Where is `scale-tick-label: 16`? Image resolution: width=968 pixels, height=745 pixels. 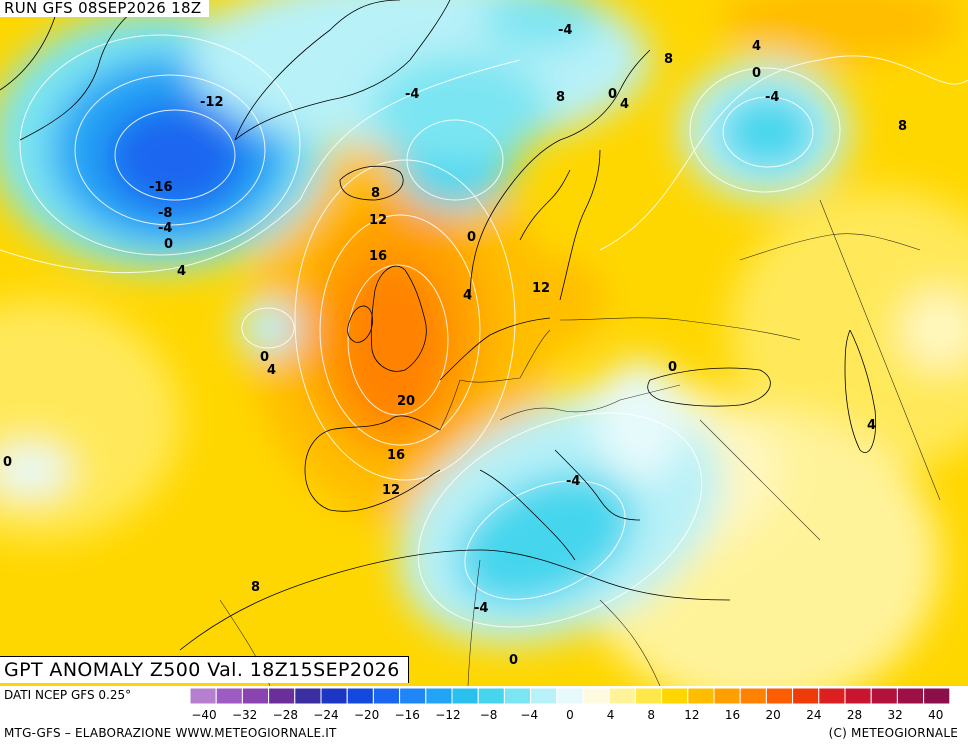
scale-tick-label: 16 is located at coordinates (732, 715).